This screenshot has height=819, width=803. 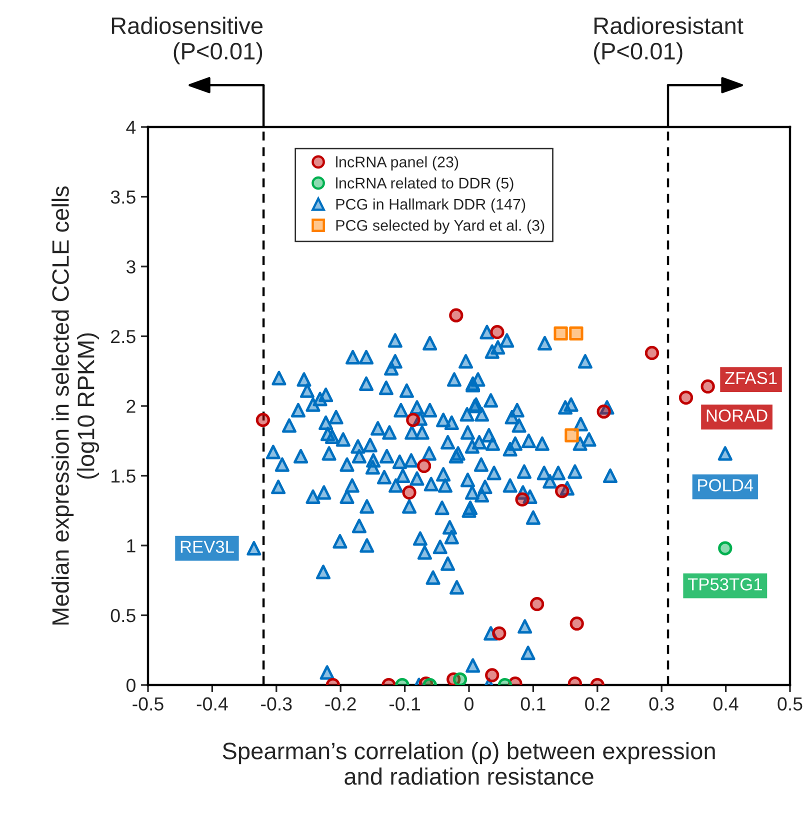 I want to click on annotation: TP53TG1, so click(x=725, y=584).